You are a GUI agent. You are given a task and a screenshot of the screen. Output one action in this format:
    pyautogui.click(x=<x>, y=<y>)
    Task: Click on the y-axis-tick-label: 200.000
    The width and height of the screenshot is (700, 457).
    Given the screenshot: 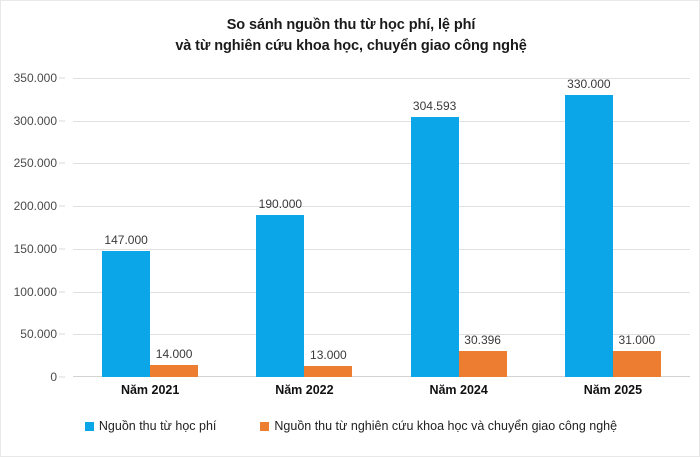 What is the action you would take?
    pyautogui.click(x=35, y=206)
    